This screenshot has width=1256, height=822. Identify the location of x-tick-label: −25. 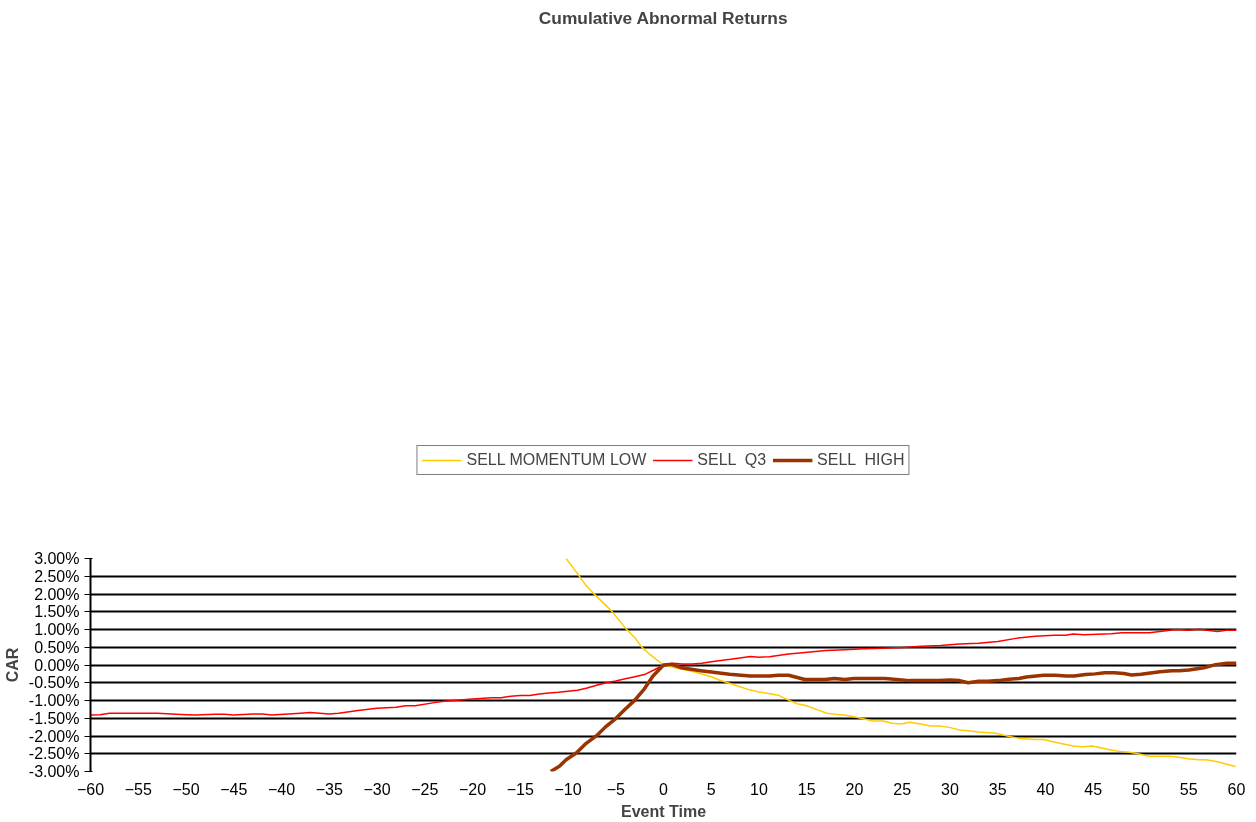
(425, 789).